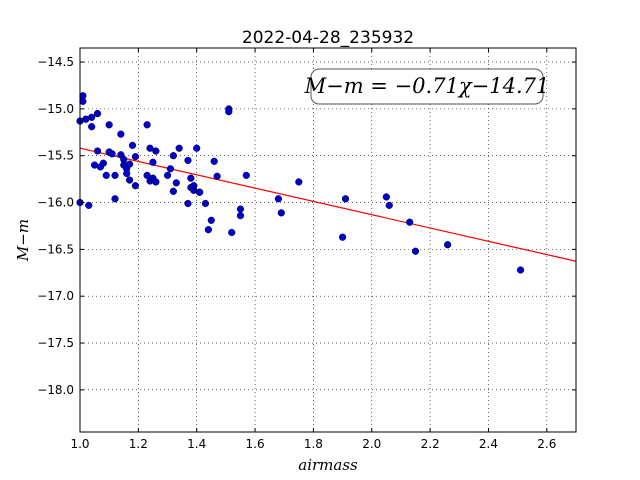  I want to click on annotation-box, so click(427, 86).